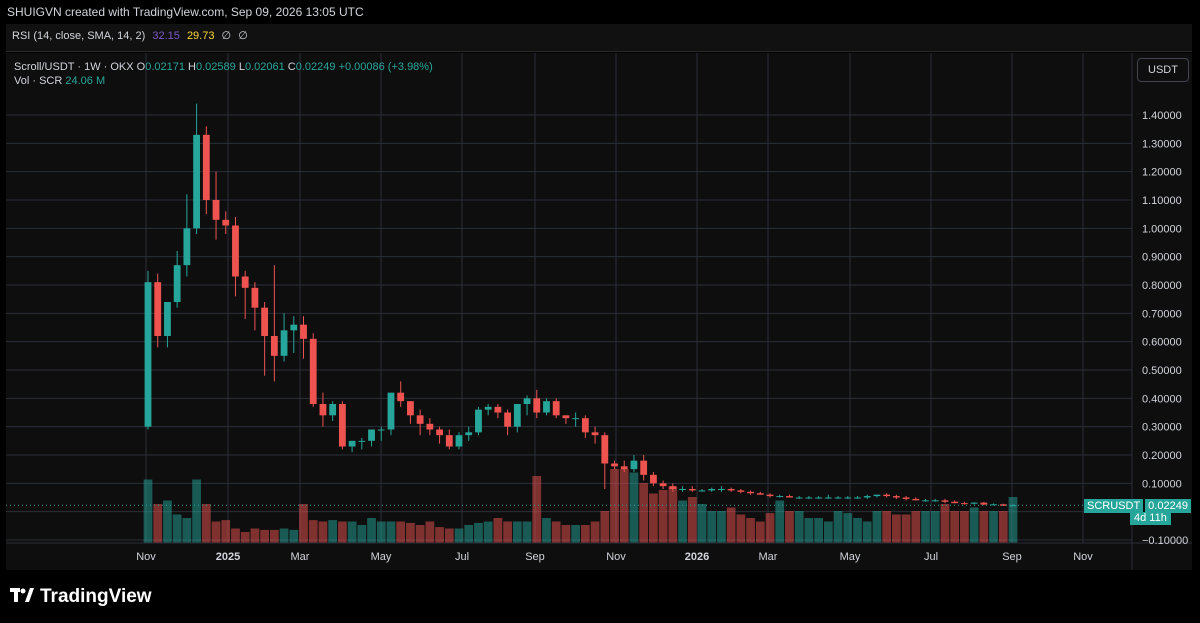  I want to click on y-tick-label: 0.40000, so click(1162, 399).